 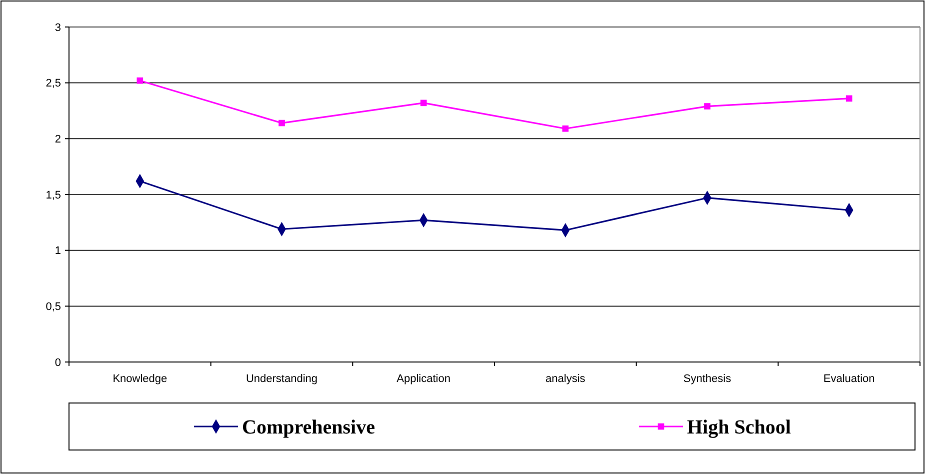 What do you see at coordinates (707, 379) in the screenshot?
I see `x-tick-label: Synthesis` at bounding box center [707, 379].